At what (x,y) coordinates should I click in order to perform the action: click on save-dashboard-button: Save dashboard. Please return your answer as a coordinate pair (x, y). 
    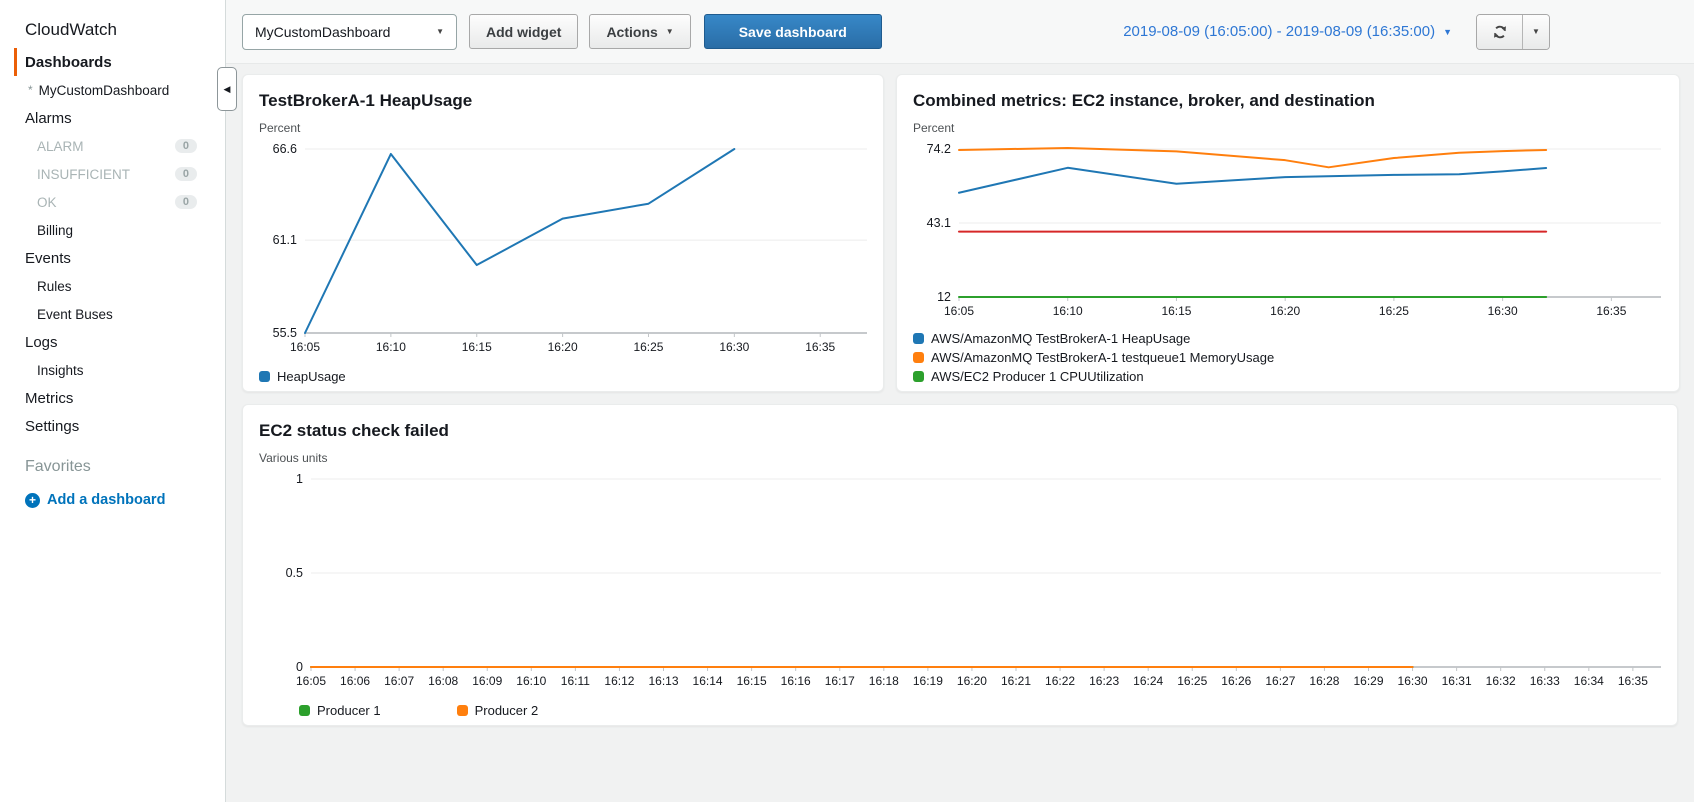
    Looking at the image, I should click on (792, 31).